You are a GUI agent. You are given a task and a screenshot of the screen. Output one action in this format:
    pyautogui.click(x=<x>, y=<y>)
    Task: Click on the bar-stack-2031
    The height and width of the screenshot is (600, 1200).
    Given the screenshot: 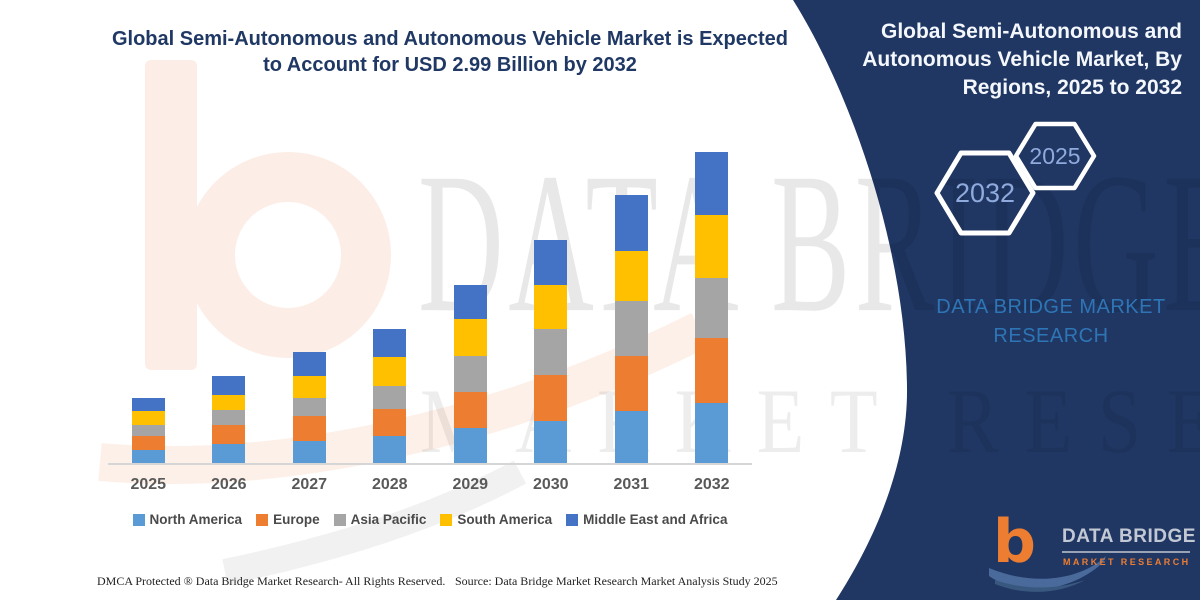 What is the action you would take?
    pyautogui.click(x=631, y=328)
    